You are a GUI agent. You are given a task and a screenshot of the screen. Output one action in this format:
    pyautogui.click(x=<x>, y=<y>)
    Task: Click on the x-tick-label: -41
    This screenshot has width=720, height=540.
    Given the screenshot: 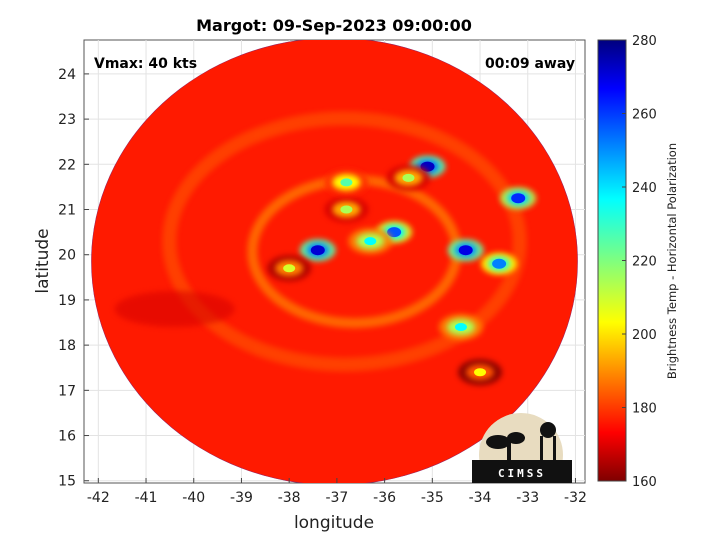 What is the action you would take?
    pyautogui.click(x=146, y=498)
    